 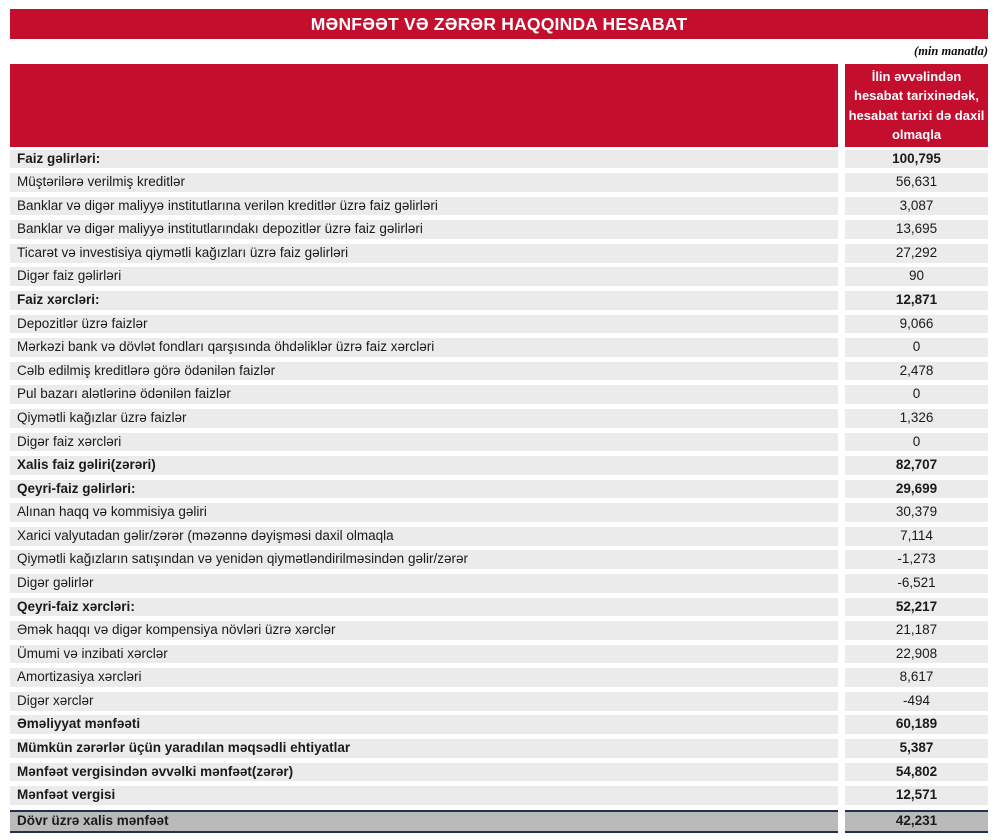 I want to click on table-row: Əməliyyat mənfəəti 60,189, so click(x=499, y=725).